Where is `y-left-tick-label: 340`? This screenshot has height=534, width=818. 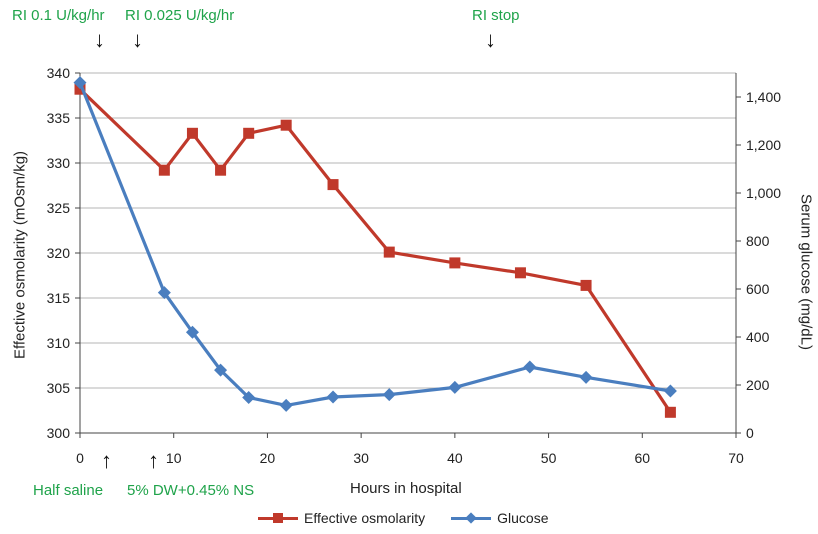 y-left-tick-label: 340 is located at coordinates (59, 73).